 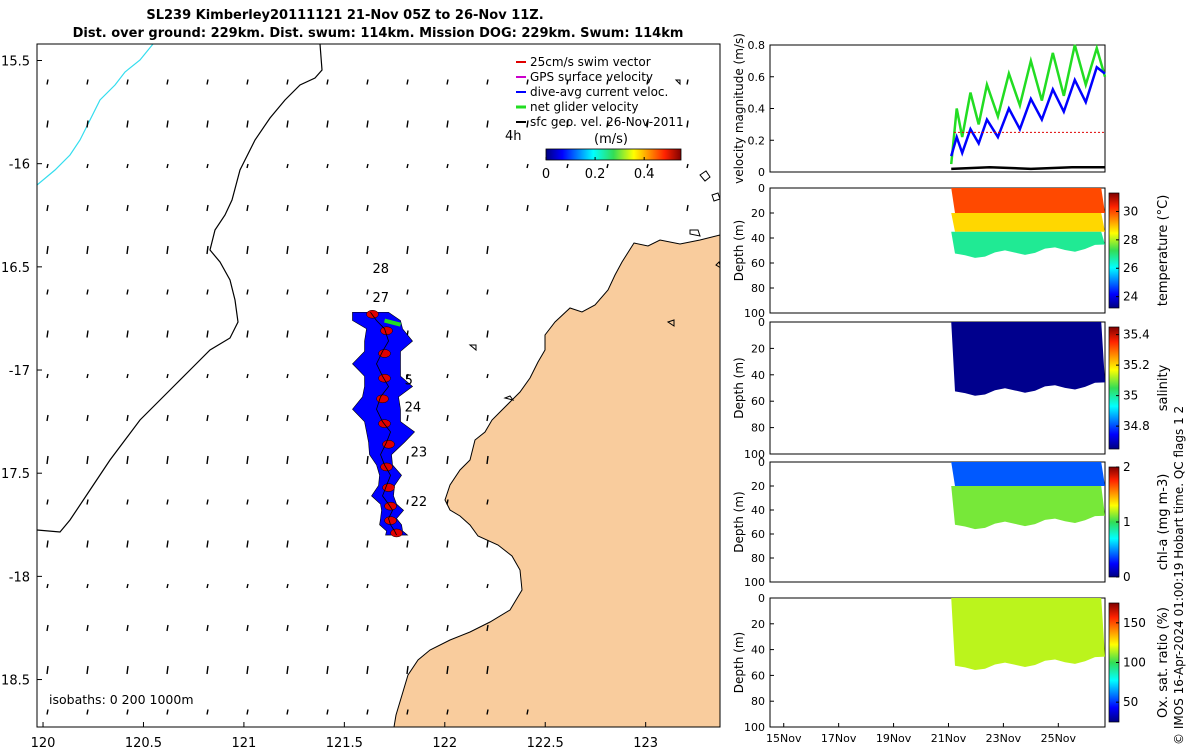 What do you see at coordinates (645, 743) in the screenshot?
I see `map-xtick-label: 123` at bounding box center [645, 743].